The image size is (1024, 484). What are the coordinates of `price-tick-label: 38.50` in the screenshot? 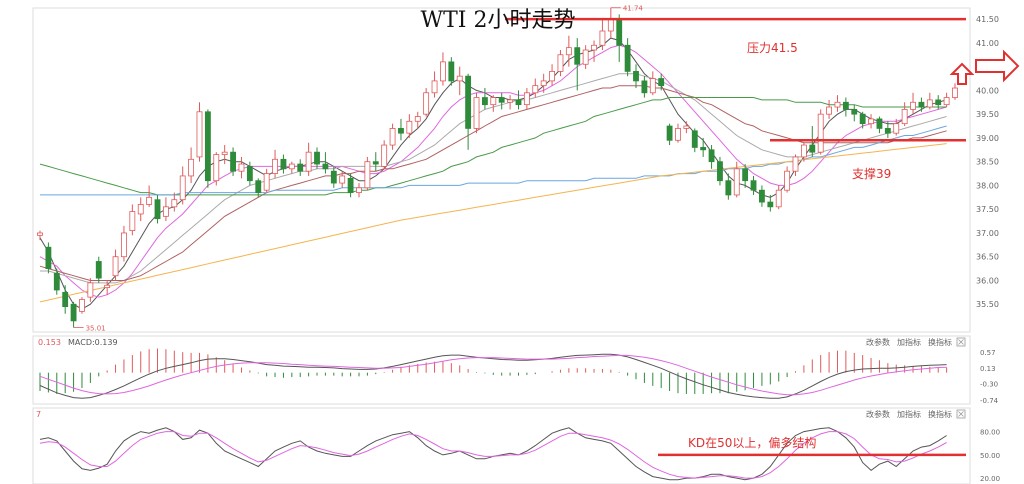 It's located at (987, 162).